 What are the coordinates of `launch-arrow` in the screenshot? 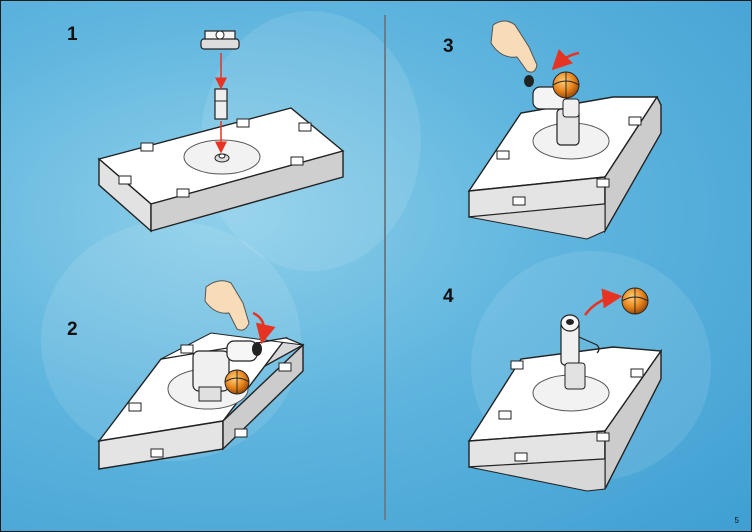 It's located at (600, 306).